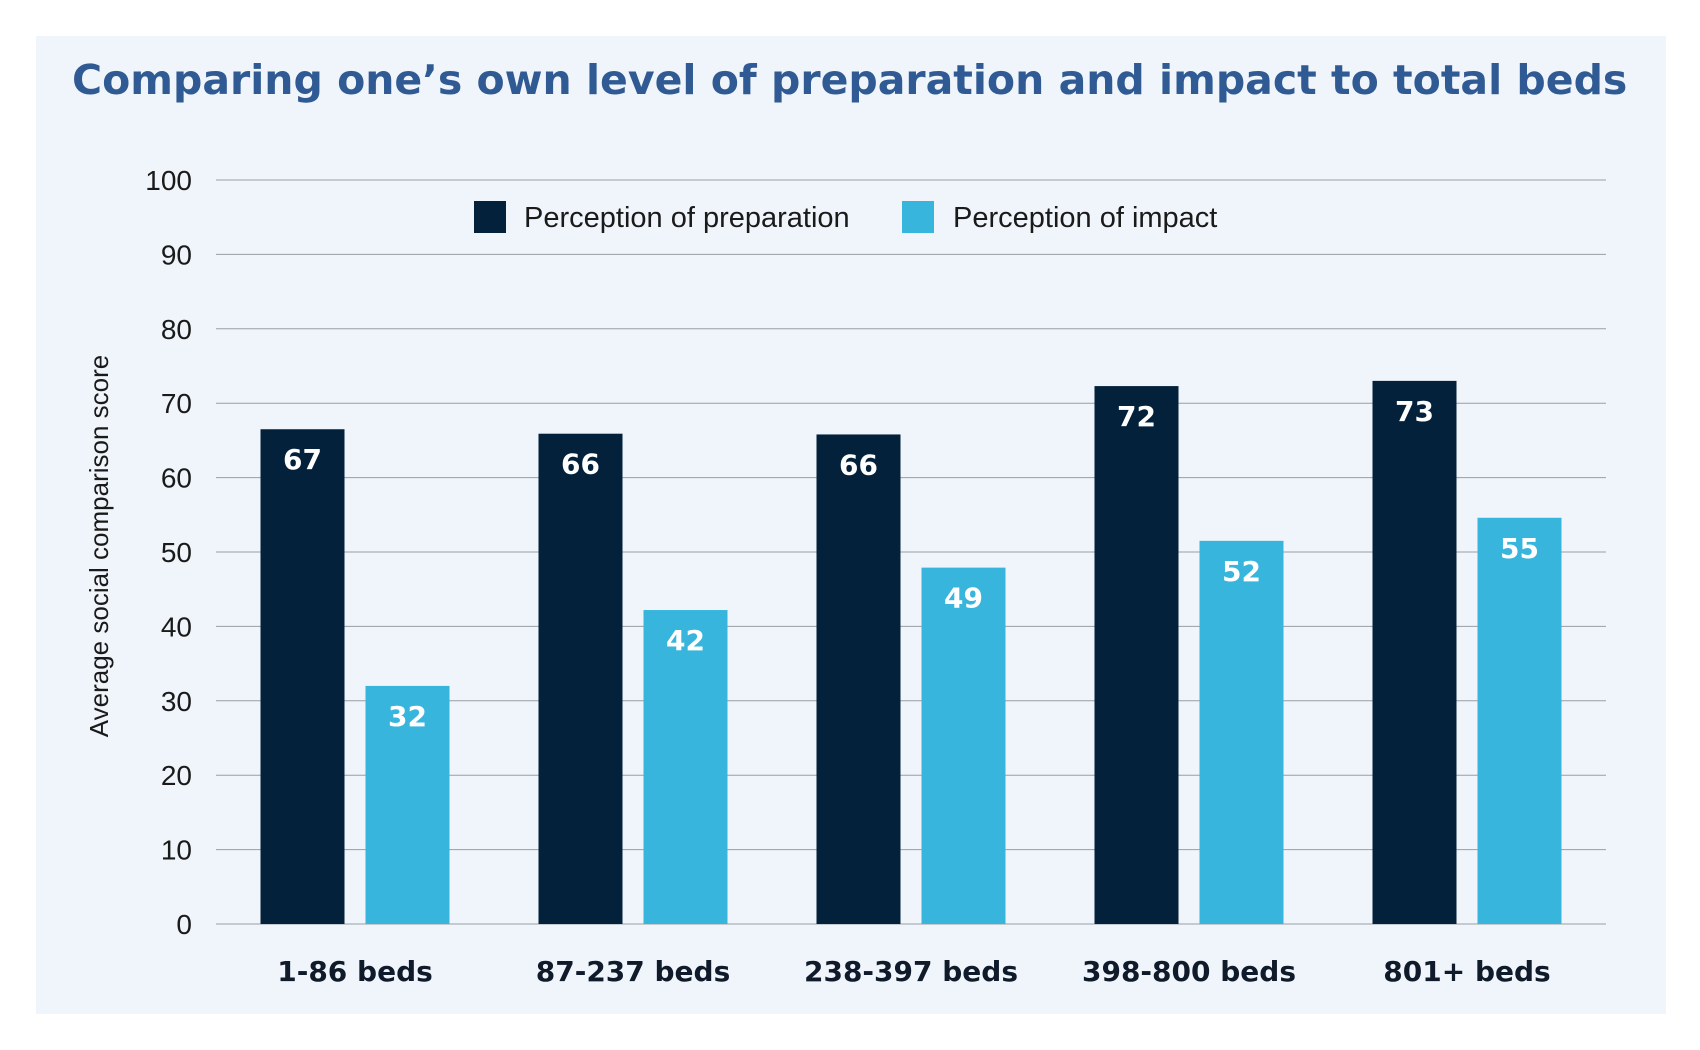  I want to click on data-label: 55, so click(1519, 548).